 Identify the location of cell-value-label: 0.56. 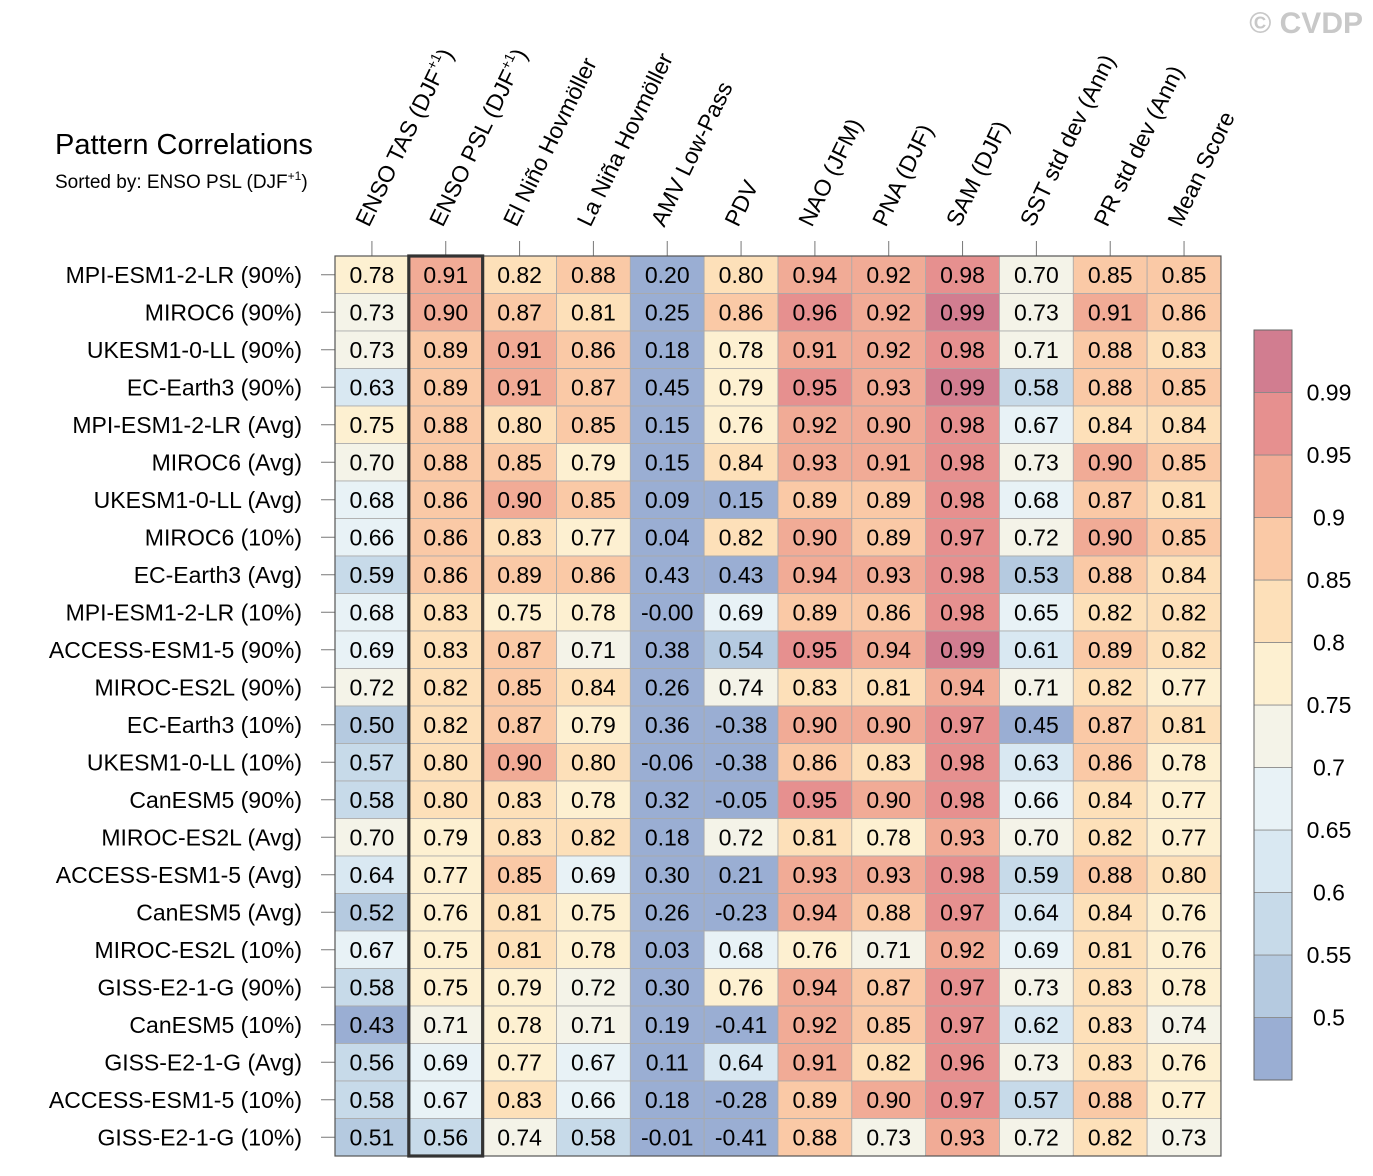
(445, 1137).